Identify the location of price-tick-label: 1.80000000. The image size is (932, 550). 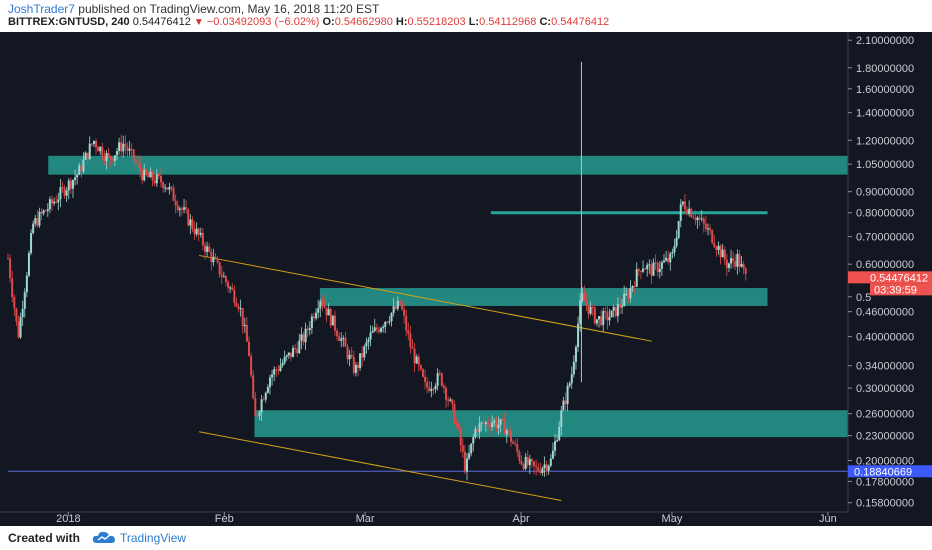
(885, 69).